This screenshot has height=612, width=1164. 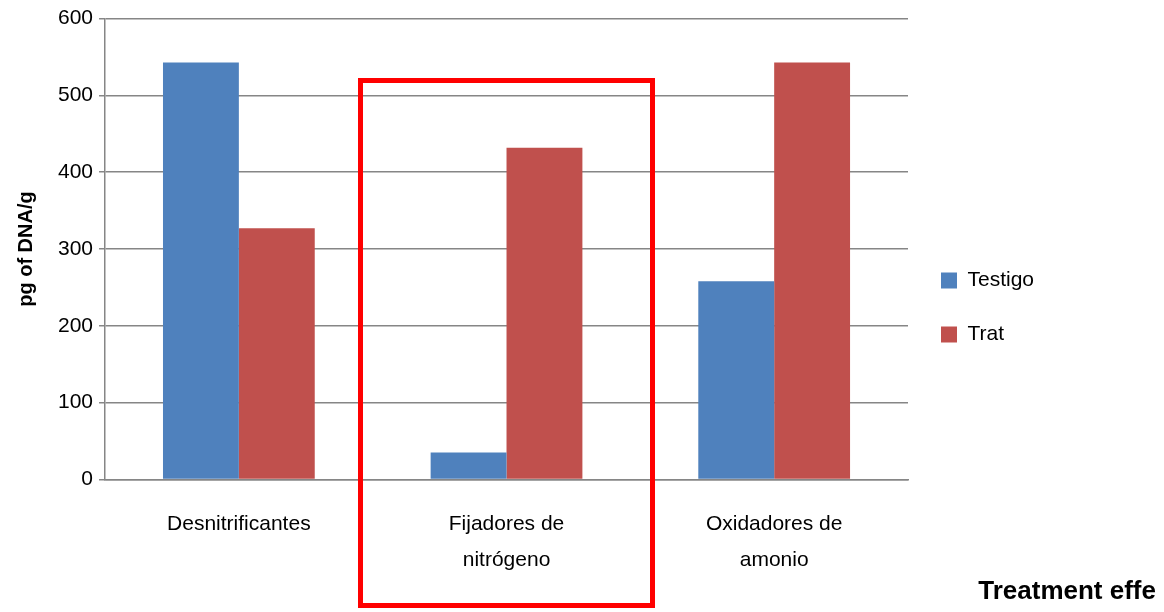 I want to click on y-tick-label: 0, so click(x=87, y=478).